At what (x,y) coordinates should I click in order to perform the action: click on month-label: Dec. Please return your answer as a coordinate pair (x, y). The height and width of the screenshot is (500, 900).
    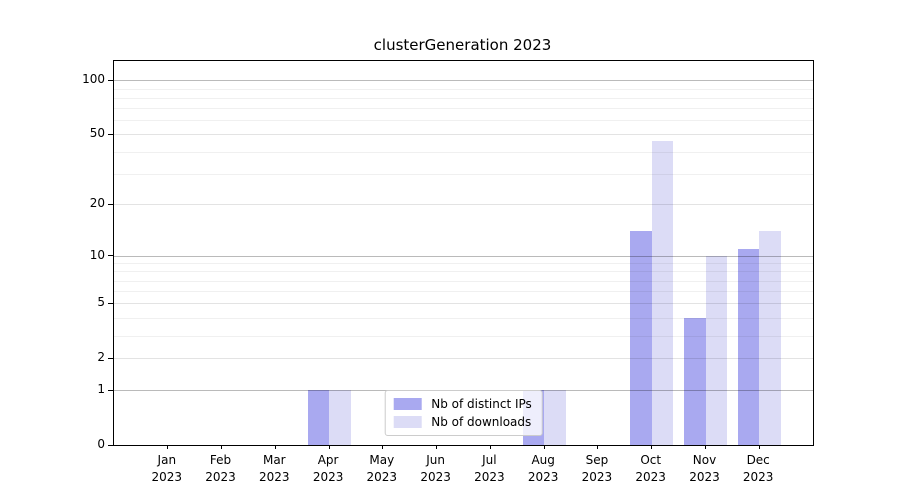
    Looking at the image, I should click on (758, 460).